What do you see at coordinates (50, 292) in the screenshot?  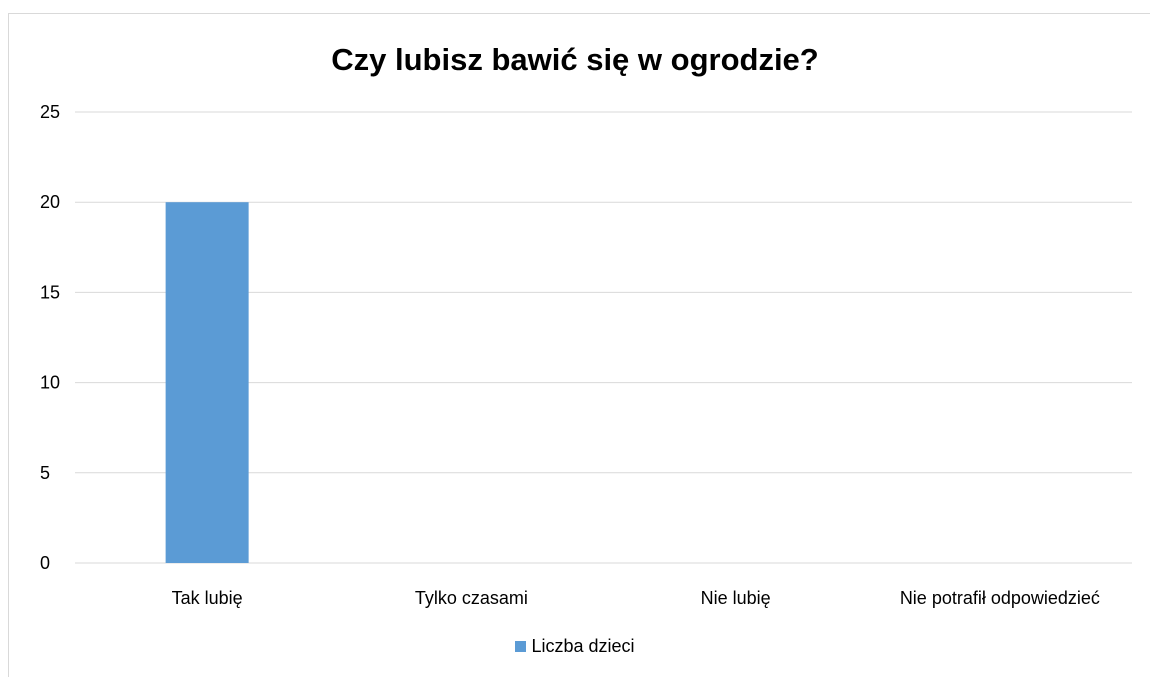 I see `y-tick-label: 15` at bounding box center [50, 292].